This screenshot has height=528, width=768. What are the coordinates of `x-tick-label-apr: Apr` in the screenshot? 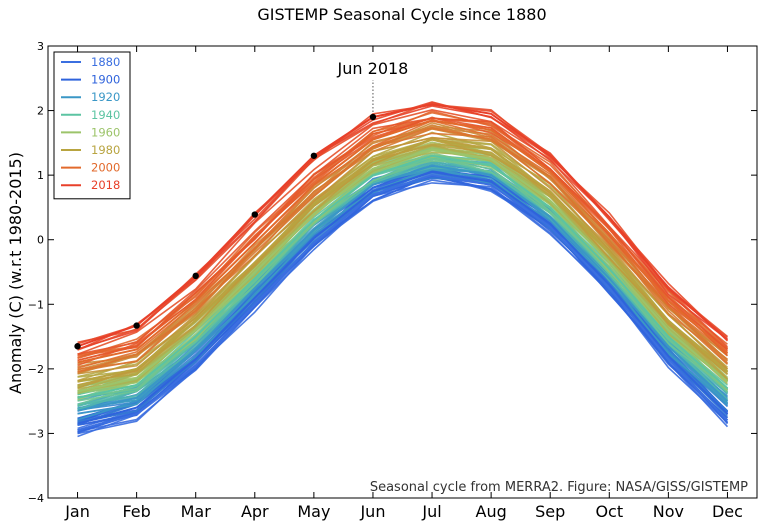 It's located at (255, 511).